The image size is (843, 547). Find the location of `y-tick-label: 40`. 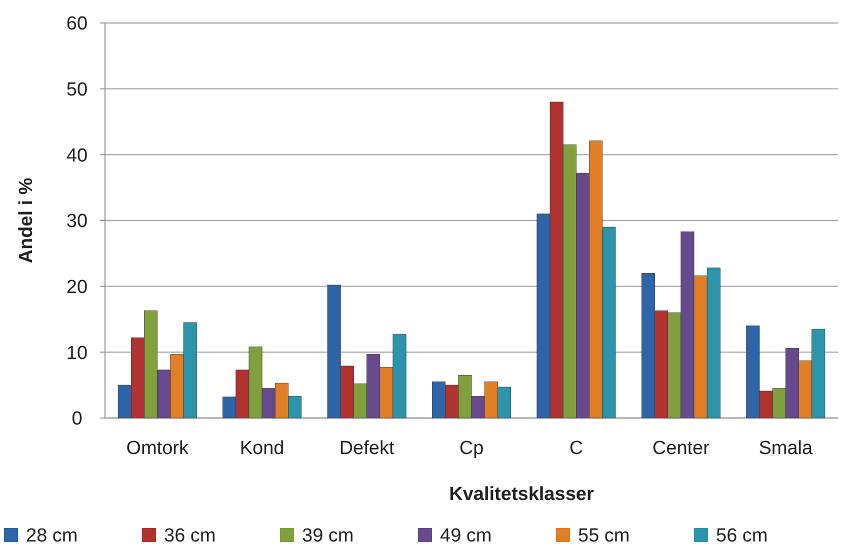

y-tick-label: 40 is located at coordinates (77, 155).